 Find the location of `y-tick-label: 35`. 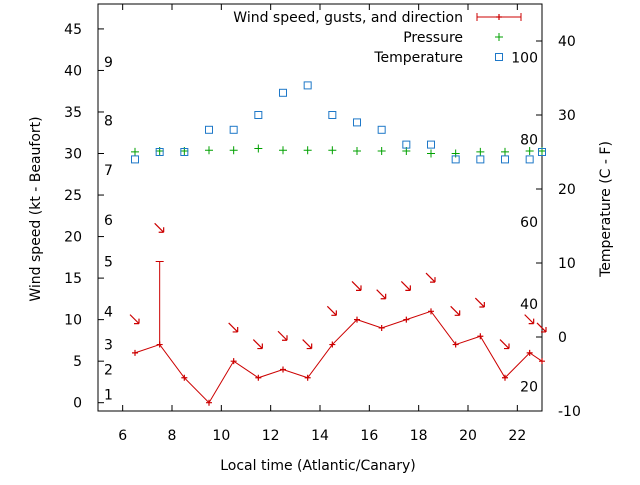

y-tick-label: 35 is located at coordinates (73, 113).